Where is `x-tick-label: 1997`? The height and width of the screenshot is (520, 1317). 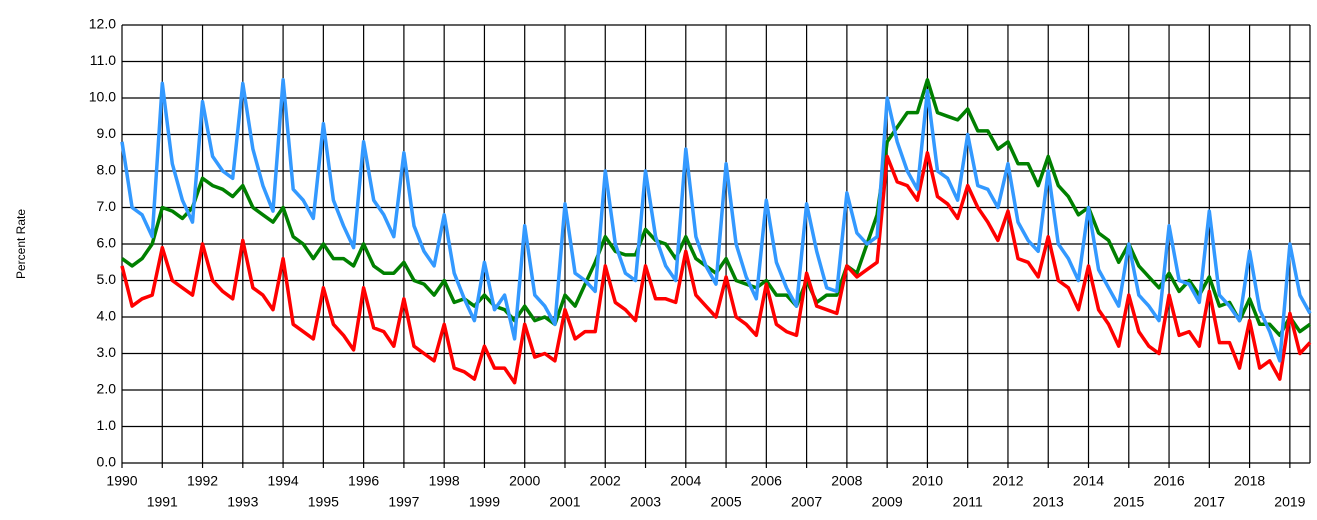 x-tick-label: 1997 is located at coordinates (403, 502).